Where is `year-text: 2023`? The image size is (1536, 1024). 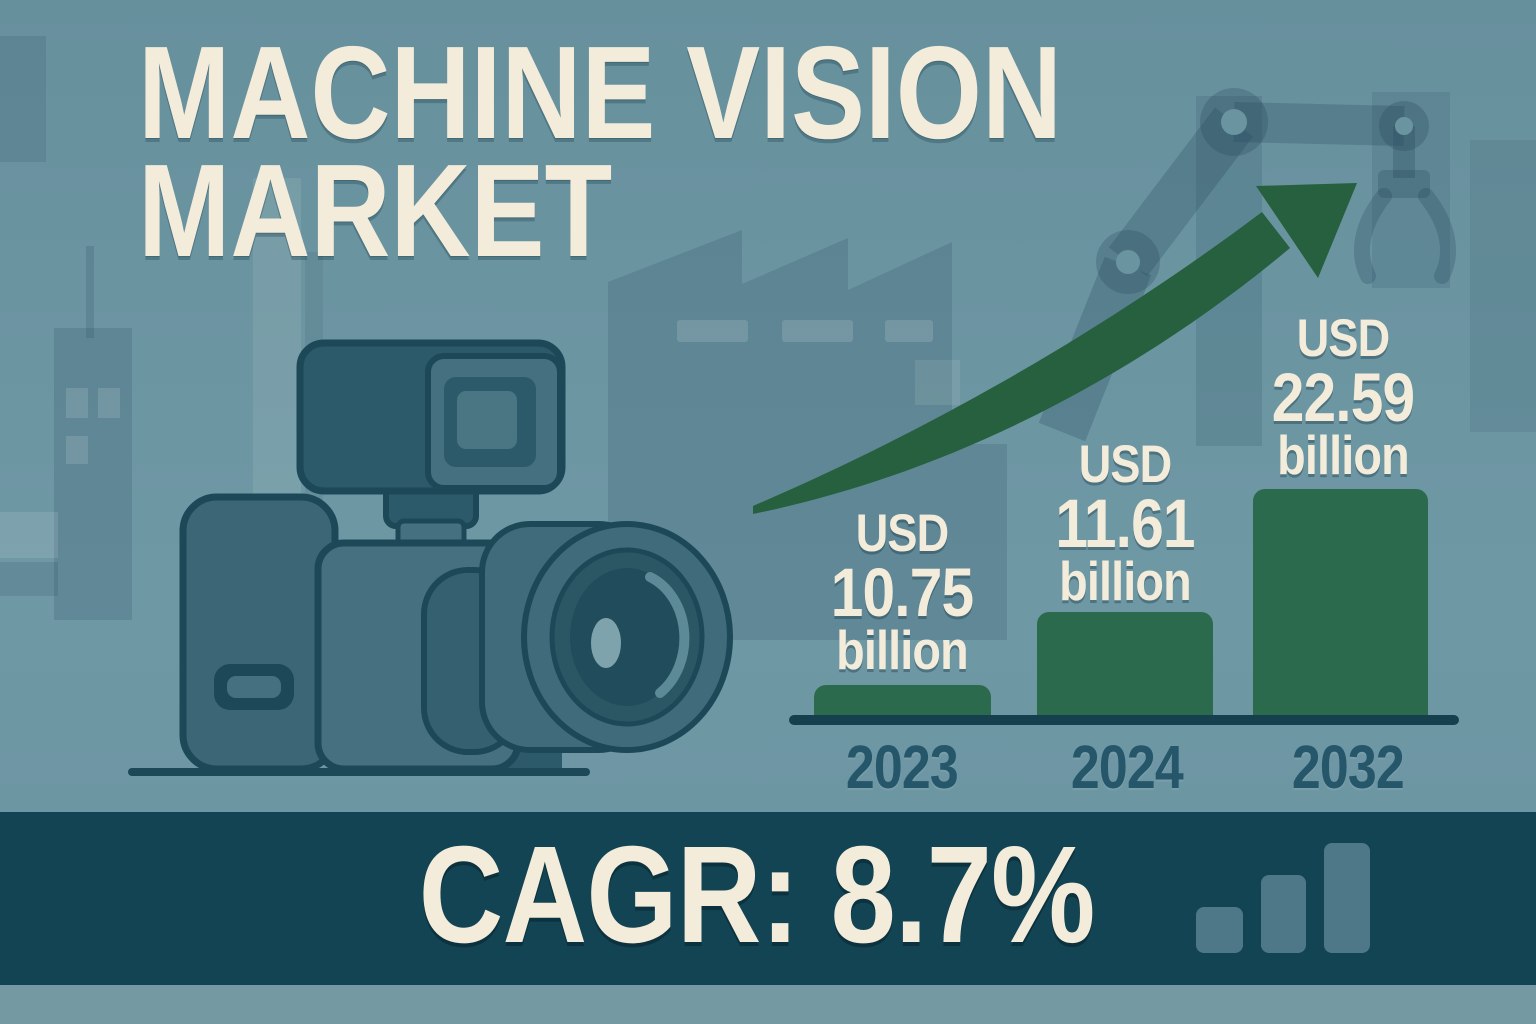
year-text: 2023 is located at coordinates (902, 767).